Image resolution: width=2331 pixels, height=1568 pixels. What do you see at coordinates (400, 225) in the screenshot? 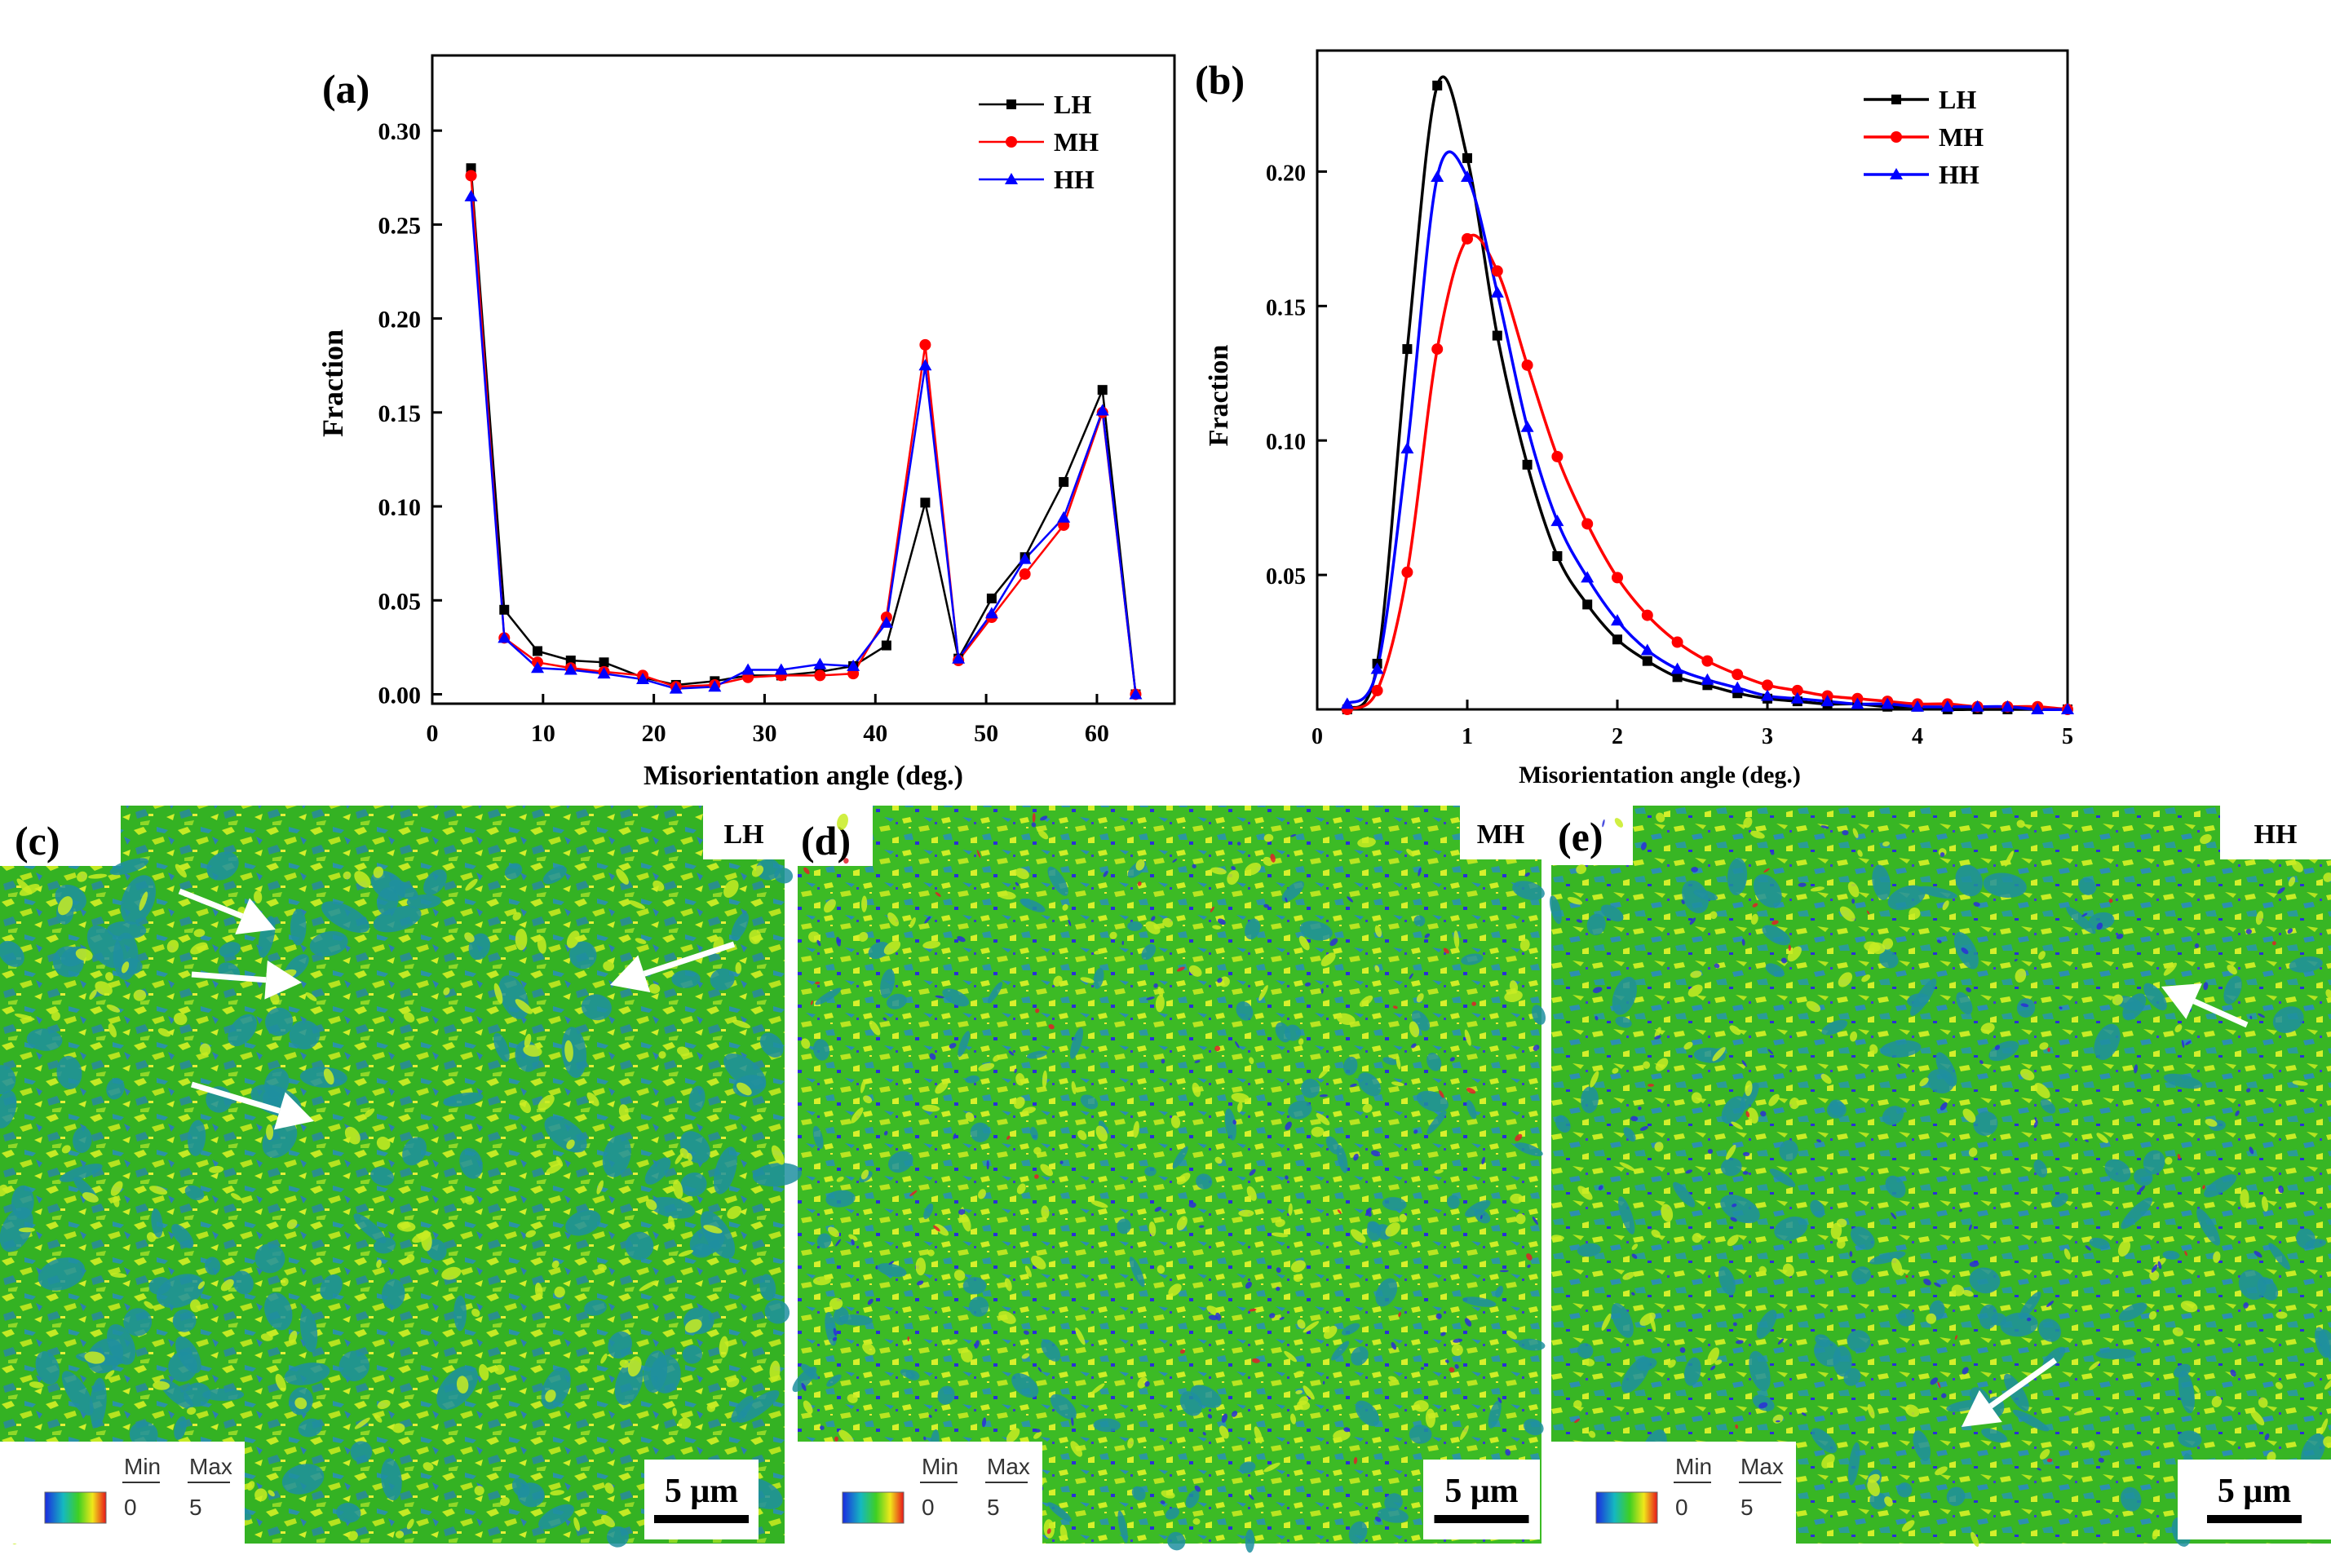
I see `y-tick-label: 0.25` at bounding box center [400, 225].